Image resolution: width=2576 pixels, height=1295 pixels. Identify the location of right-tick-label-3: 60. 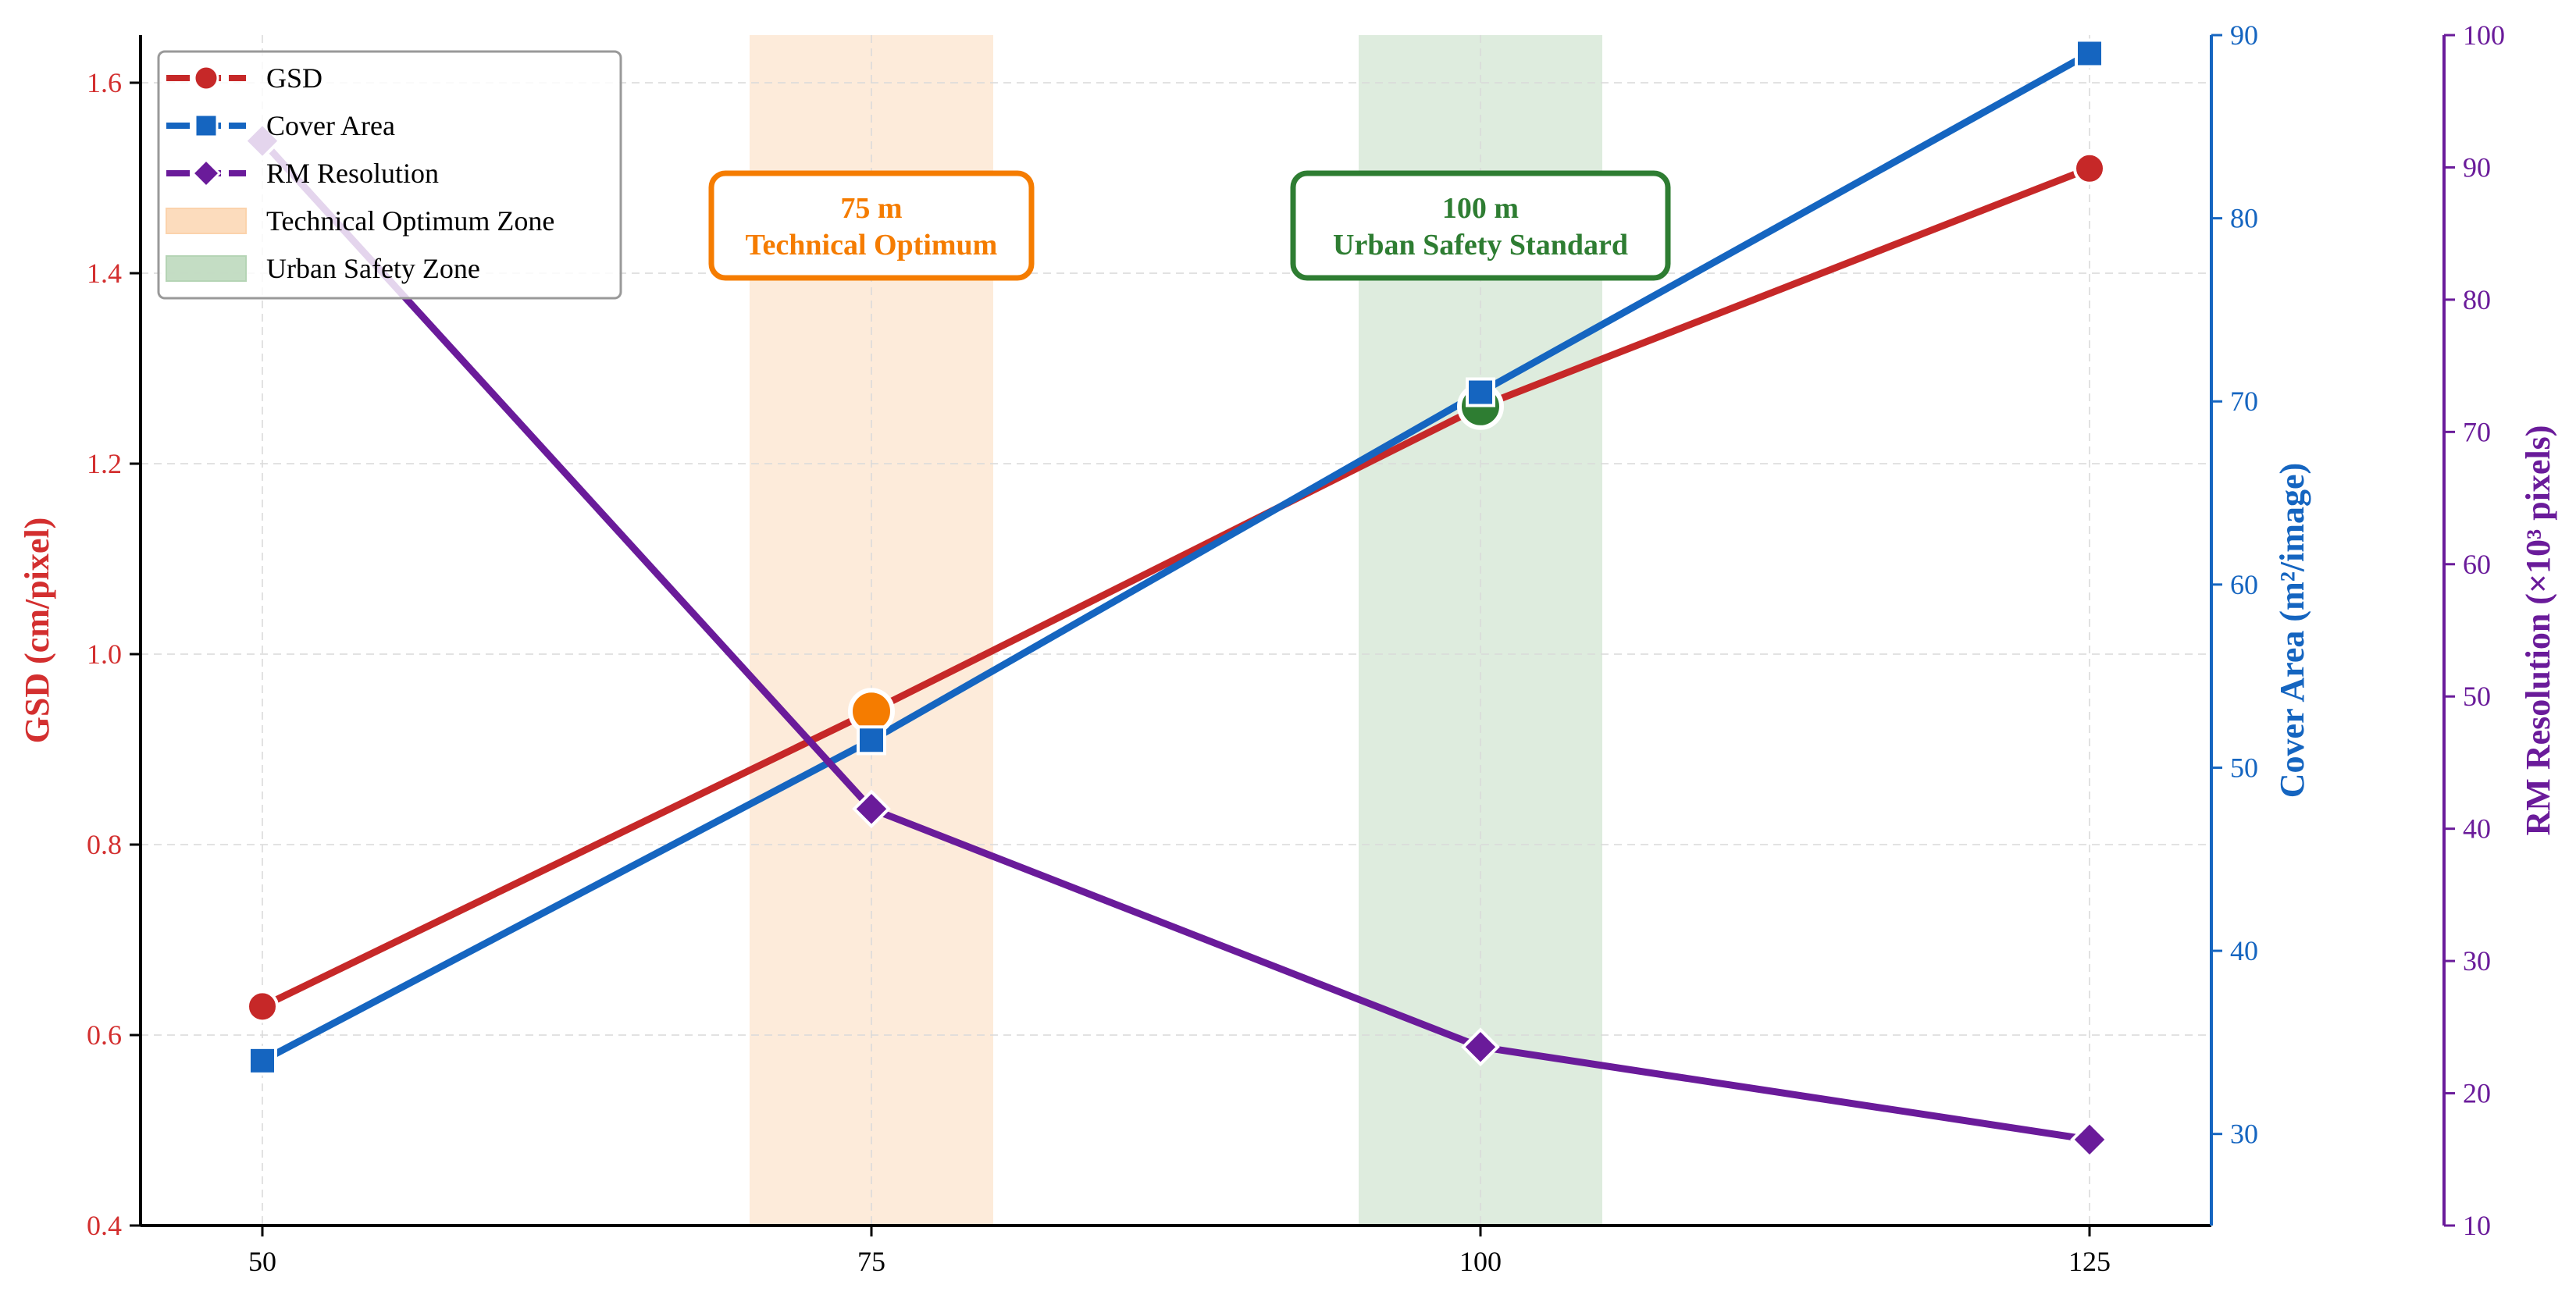
(2244, 584).